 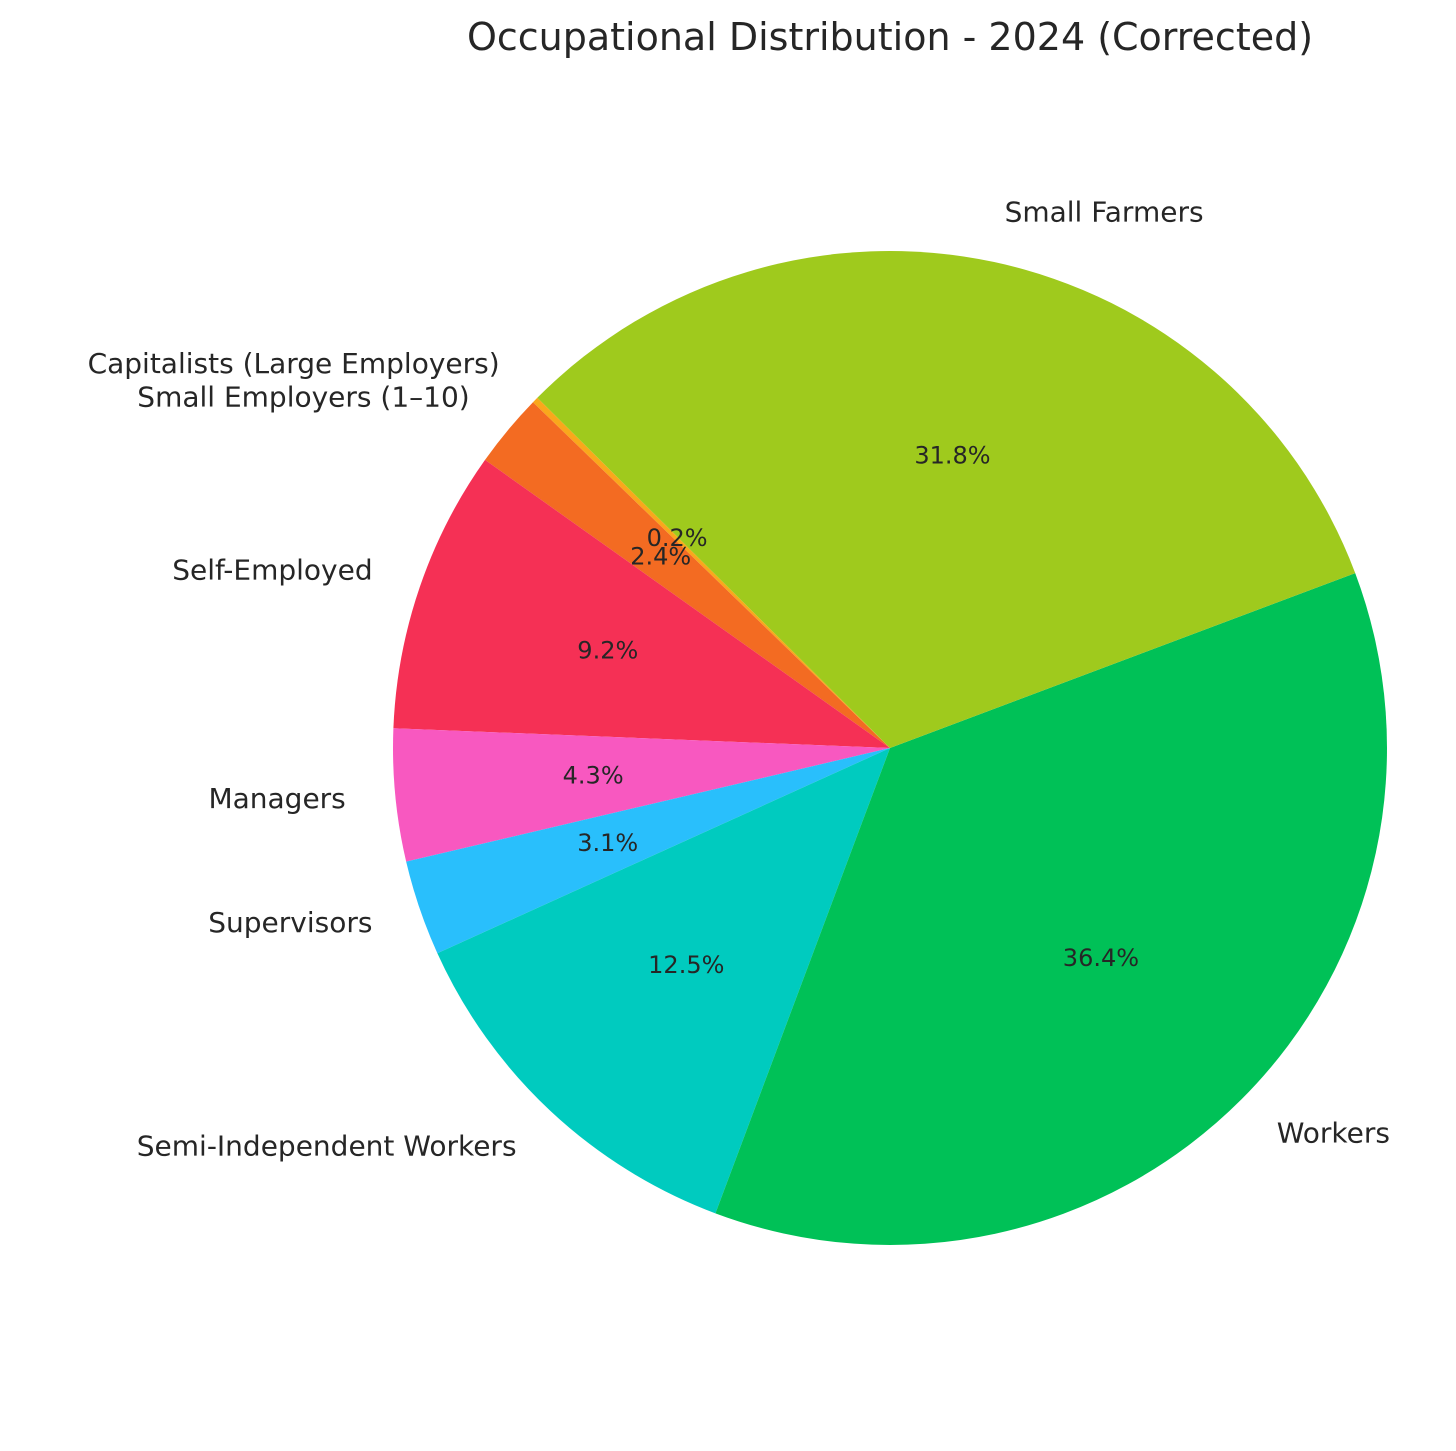 I want to click on pct-label-capitalists-large-employers: 0.2%, so click(x=677, y=538).